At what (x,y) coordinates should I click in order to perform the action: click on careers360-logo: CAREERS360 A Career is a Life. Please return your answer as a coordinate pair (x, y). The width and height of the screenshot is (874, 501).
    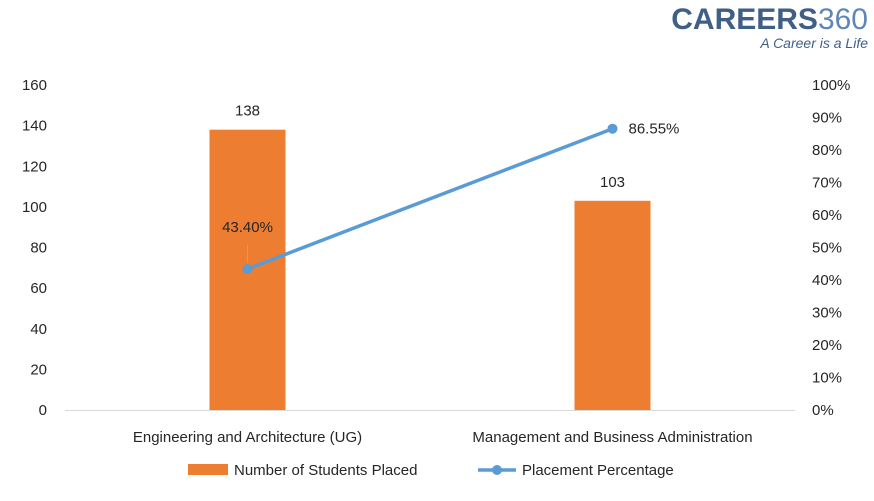
    Looking at the image, I should click on (769, 26).